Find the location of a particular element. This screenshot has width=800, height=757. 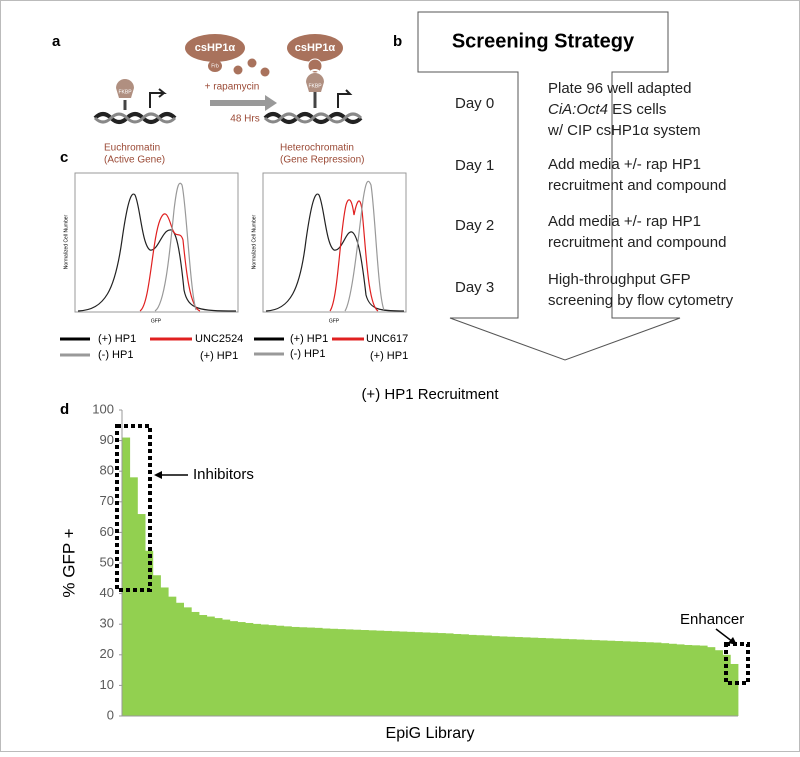

fkbp-shape is located at coordinates (315, 82).